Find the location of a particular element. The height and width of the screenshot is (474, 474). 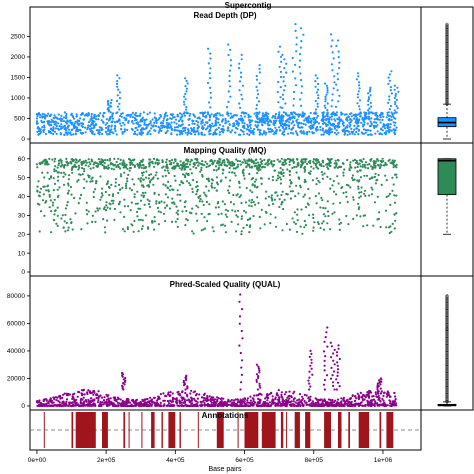

x-tick-label-2: 4e+05 is located at coordinates (175, 460).